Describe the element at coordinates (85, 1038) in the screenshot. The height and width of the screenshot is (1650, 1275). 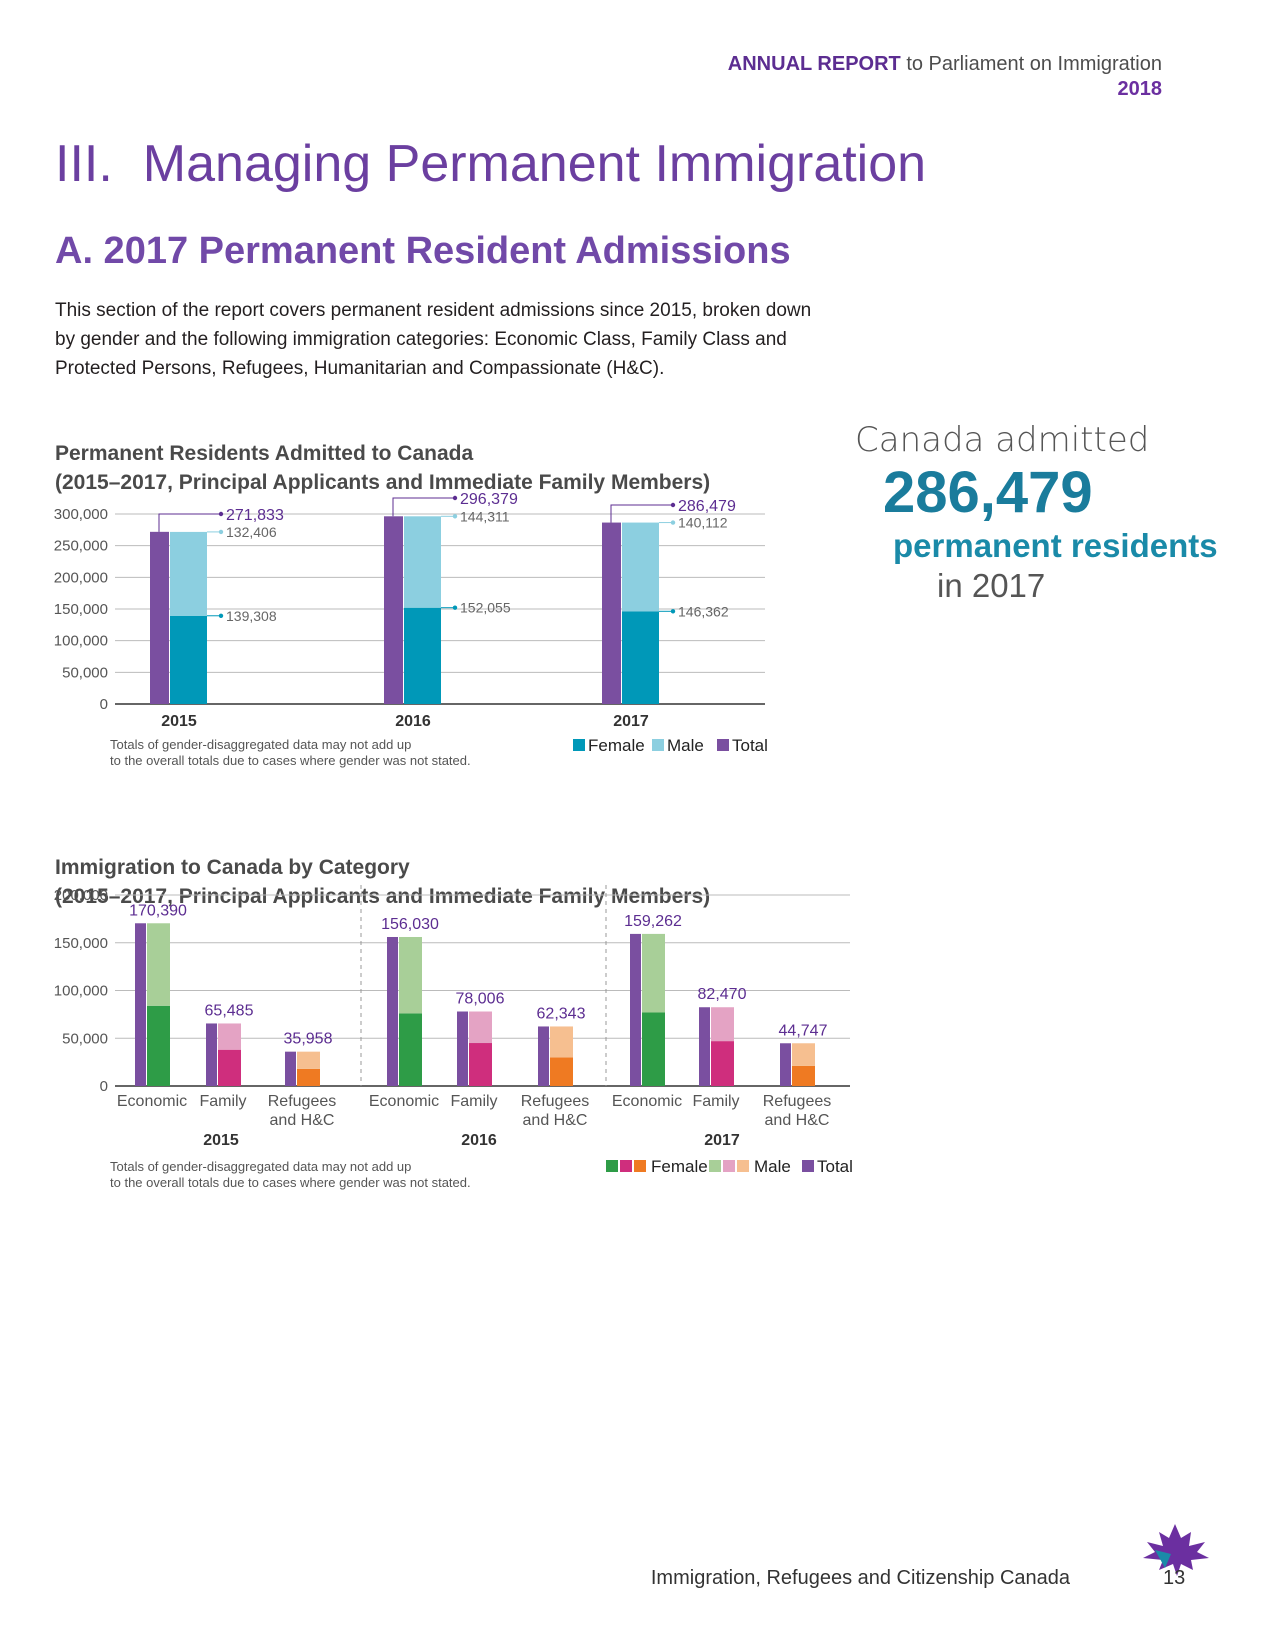
I see `y-tick-label: 50,000` at that location.